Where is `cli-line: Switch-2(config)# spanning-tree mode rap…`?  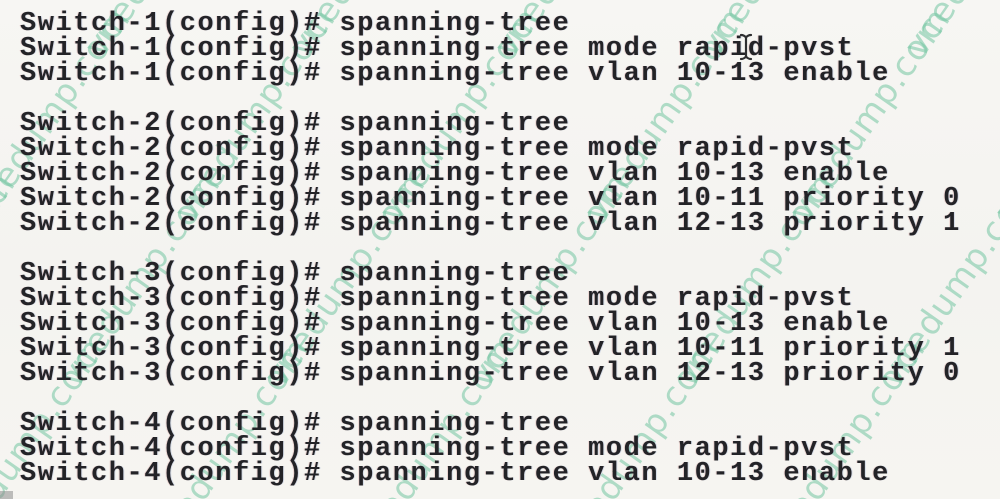
cli-line: Switch-2(config)# spanning-tree mode rap… is located at coordinates (437, 149).